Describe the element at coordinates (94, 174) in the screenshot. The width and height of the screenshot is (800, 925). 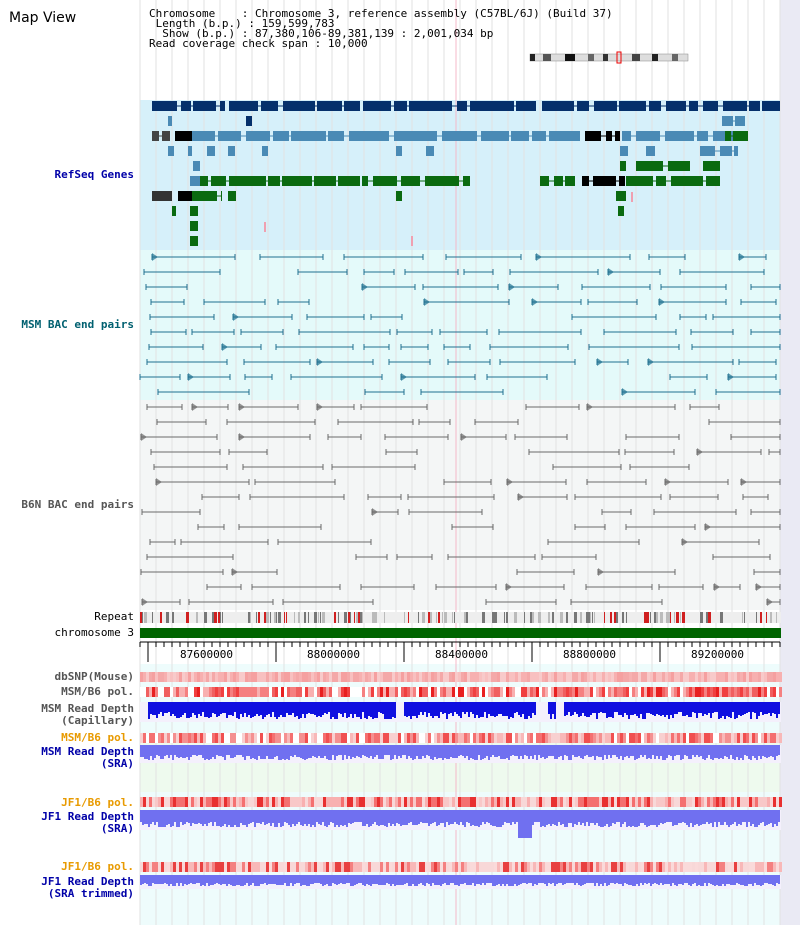
I see `track-label-refseq: RefSeq Genes` at that location.